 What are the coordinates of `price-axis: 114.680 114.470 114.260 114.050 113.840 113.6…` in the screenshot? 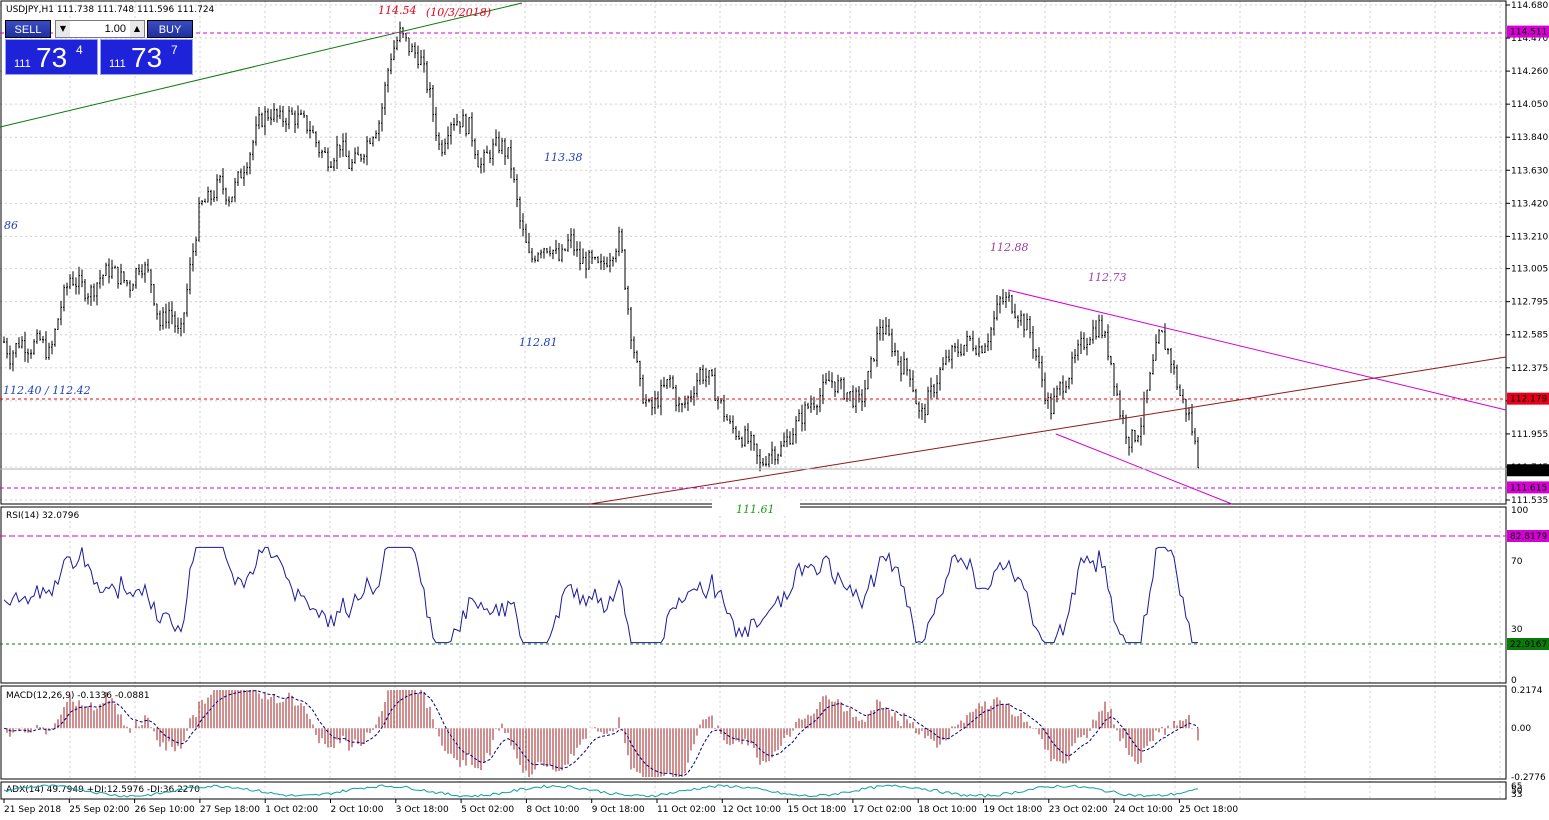 It's located at (1527, 253).